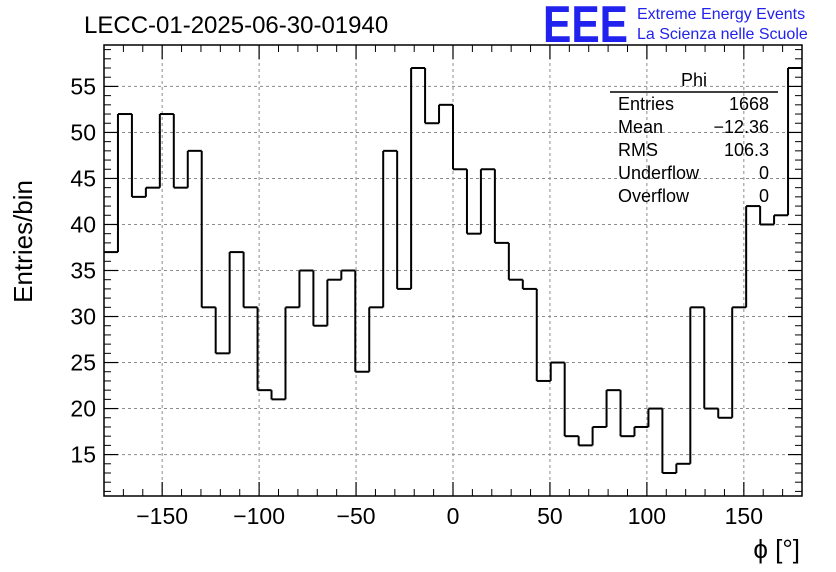 The height and width of the screenshot is (572, 836). Describe the element at coordinates (647, 516) in the screenshot. I see `x-tick-label: 100` at that location.